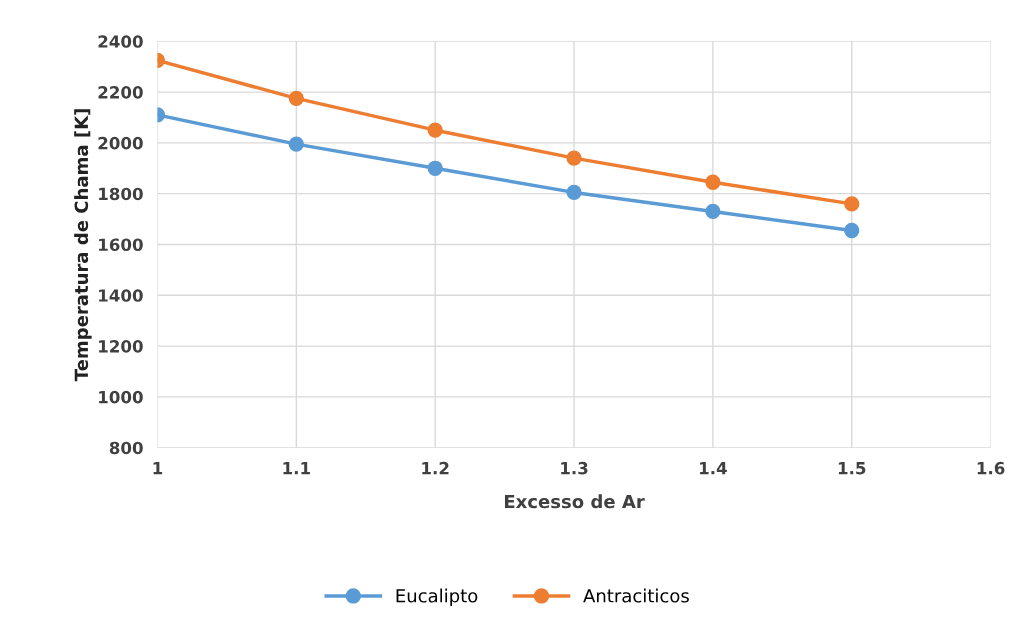 Image resolution: width=1016 pixels, height=635 pixels. What do you see at coordinates (713, 468) in the screenshot?
I see `x-tick-label: 1.4` at bounding box center [713, 468].